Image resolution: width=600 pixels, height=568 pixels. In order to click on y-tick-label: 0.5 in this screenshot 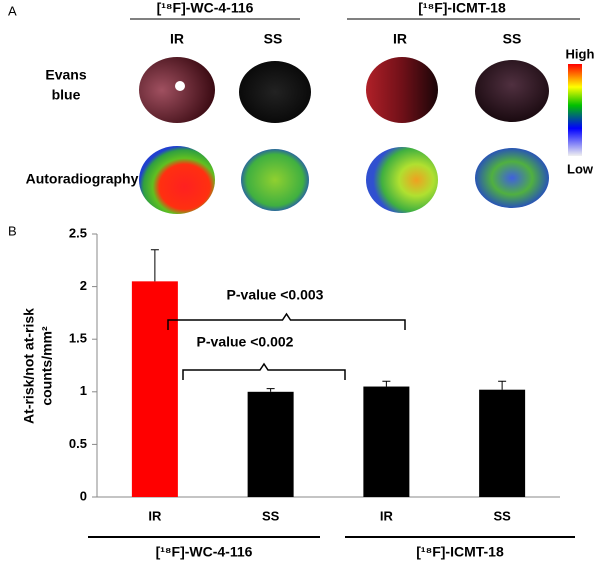, I will do `click(78, 443)`.